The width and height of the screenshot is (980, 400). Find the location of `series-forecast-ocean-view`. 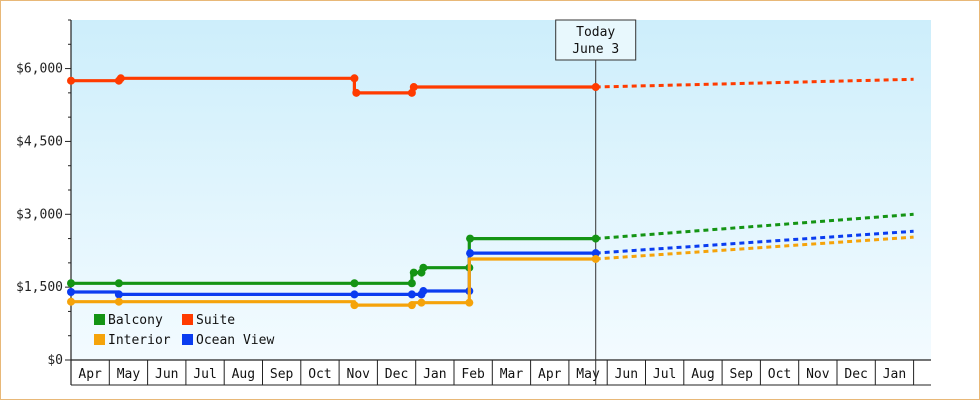

series-forecast-ocean-view is located at coordinates (754, 242).